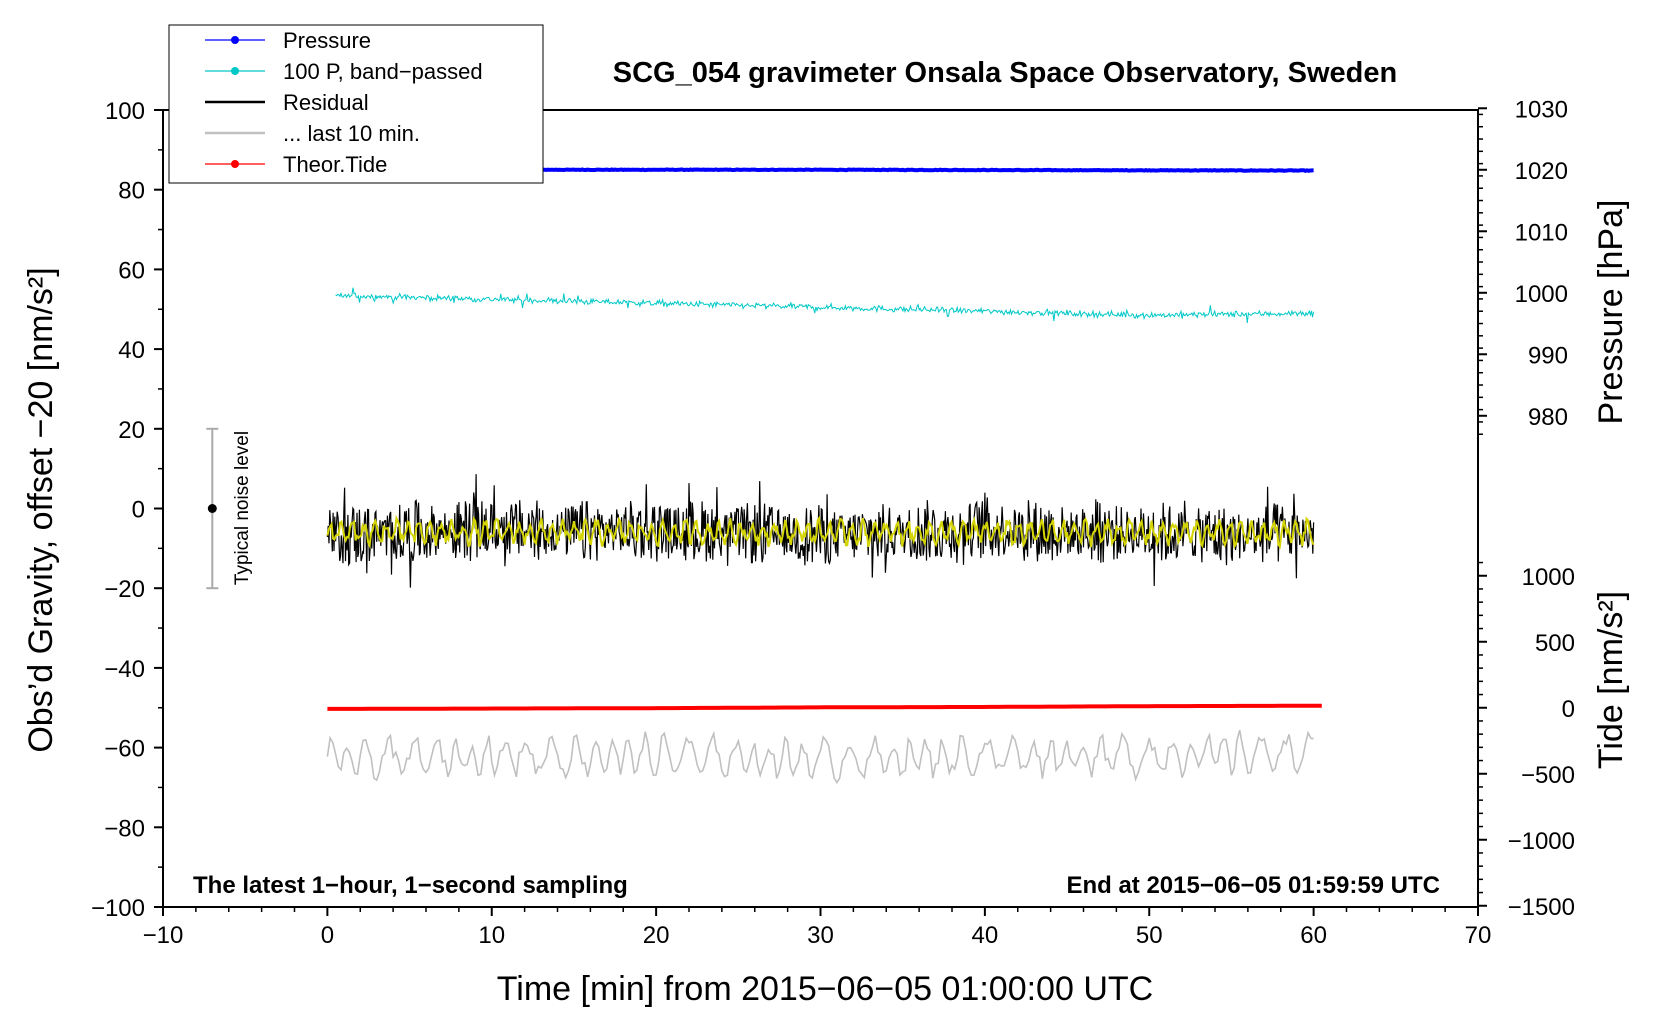 The height and width of the screenshot is (1020, 1660). I want to click on x-tick-label: 10, so click(491, 935).